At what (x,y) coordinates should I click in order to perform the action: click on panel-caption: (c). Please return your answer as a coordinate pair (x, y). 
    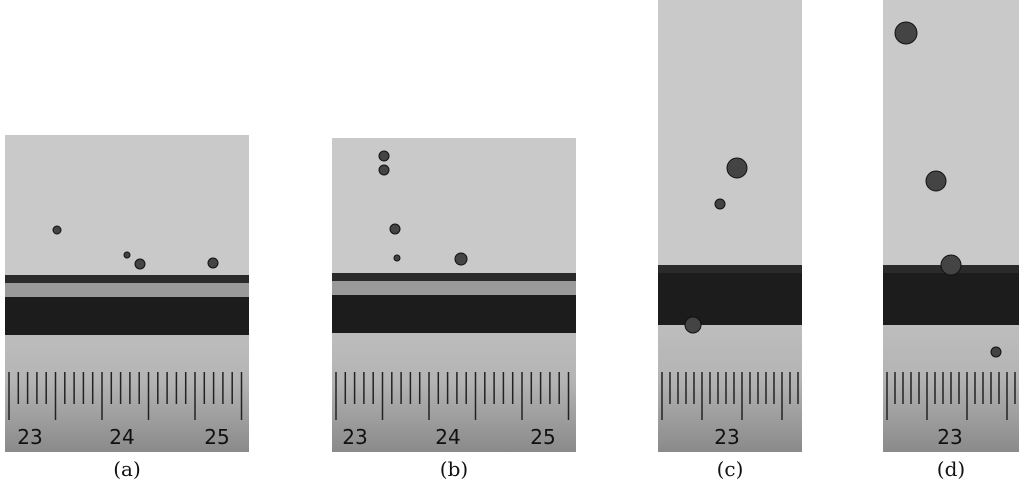
    Looking at the image, I should click on (730, 469).